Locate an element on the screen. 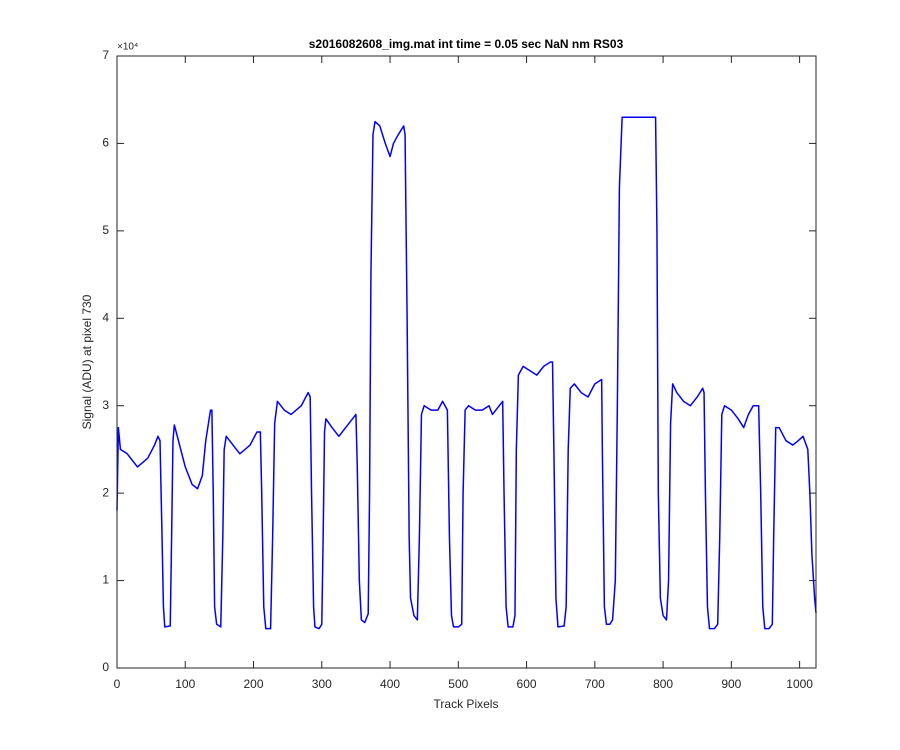 This screenshot has height=750, width=900. x-tick-label: 600 is located at coordinates (527, 684).